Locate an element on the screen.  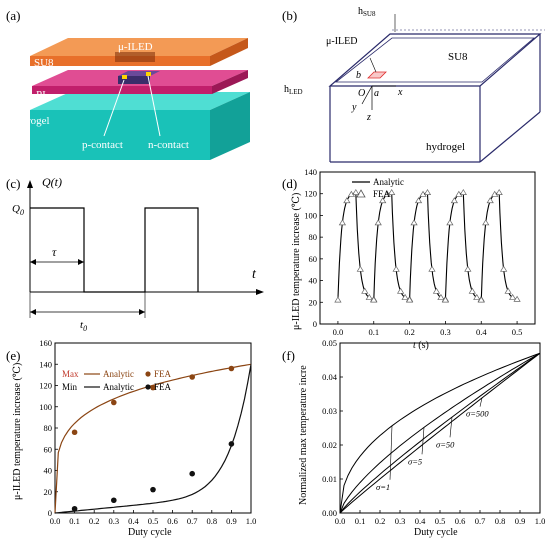
pi-side is located at coordinates (230, 82).